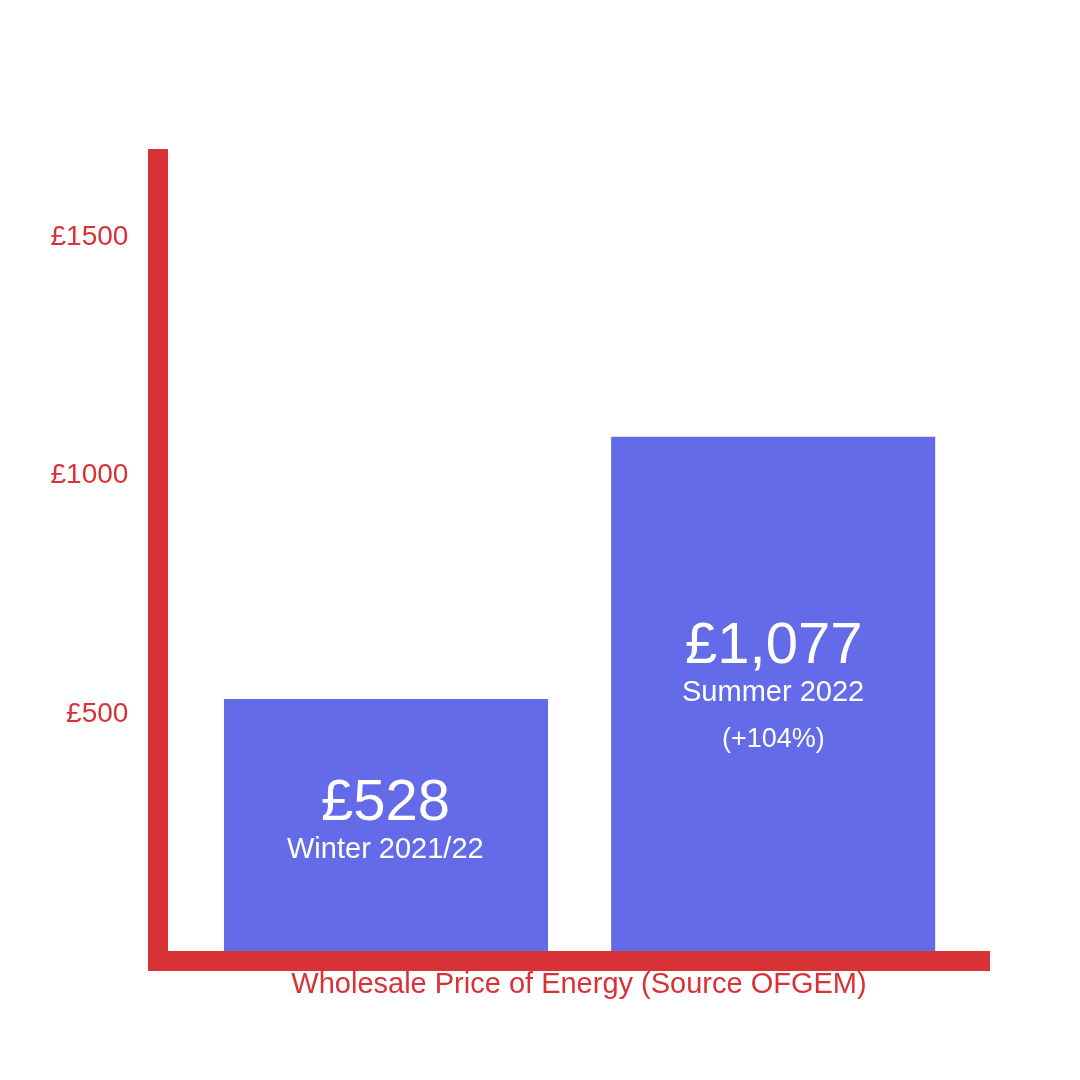 The image size is (1080, 1080). I want to click on data-label: £1,077, so click(774, 642).